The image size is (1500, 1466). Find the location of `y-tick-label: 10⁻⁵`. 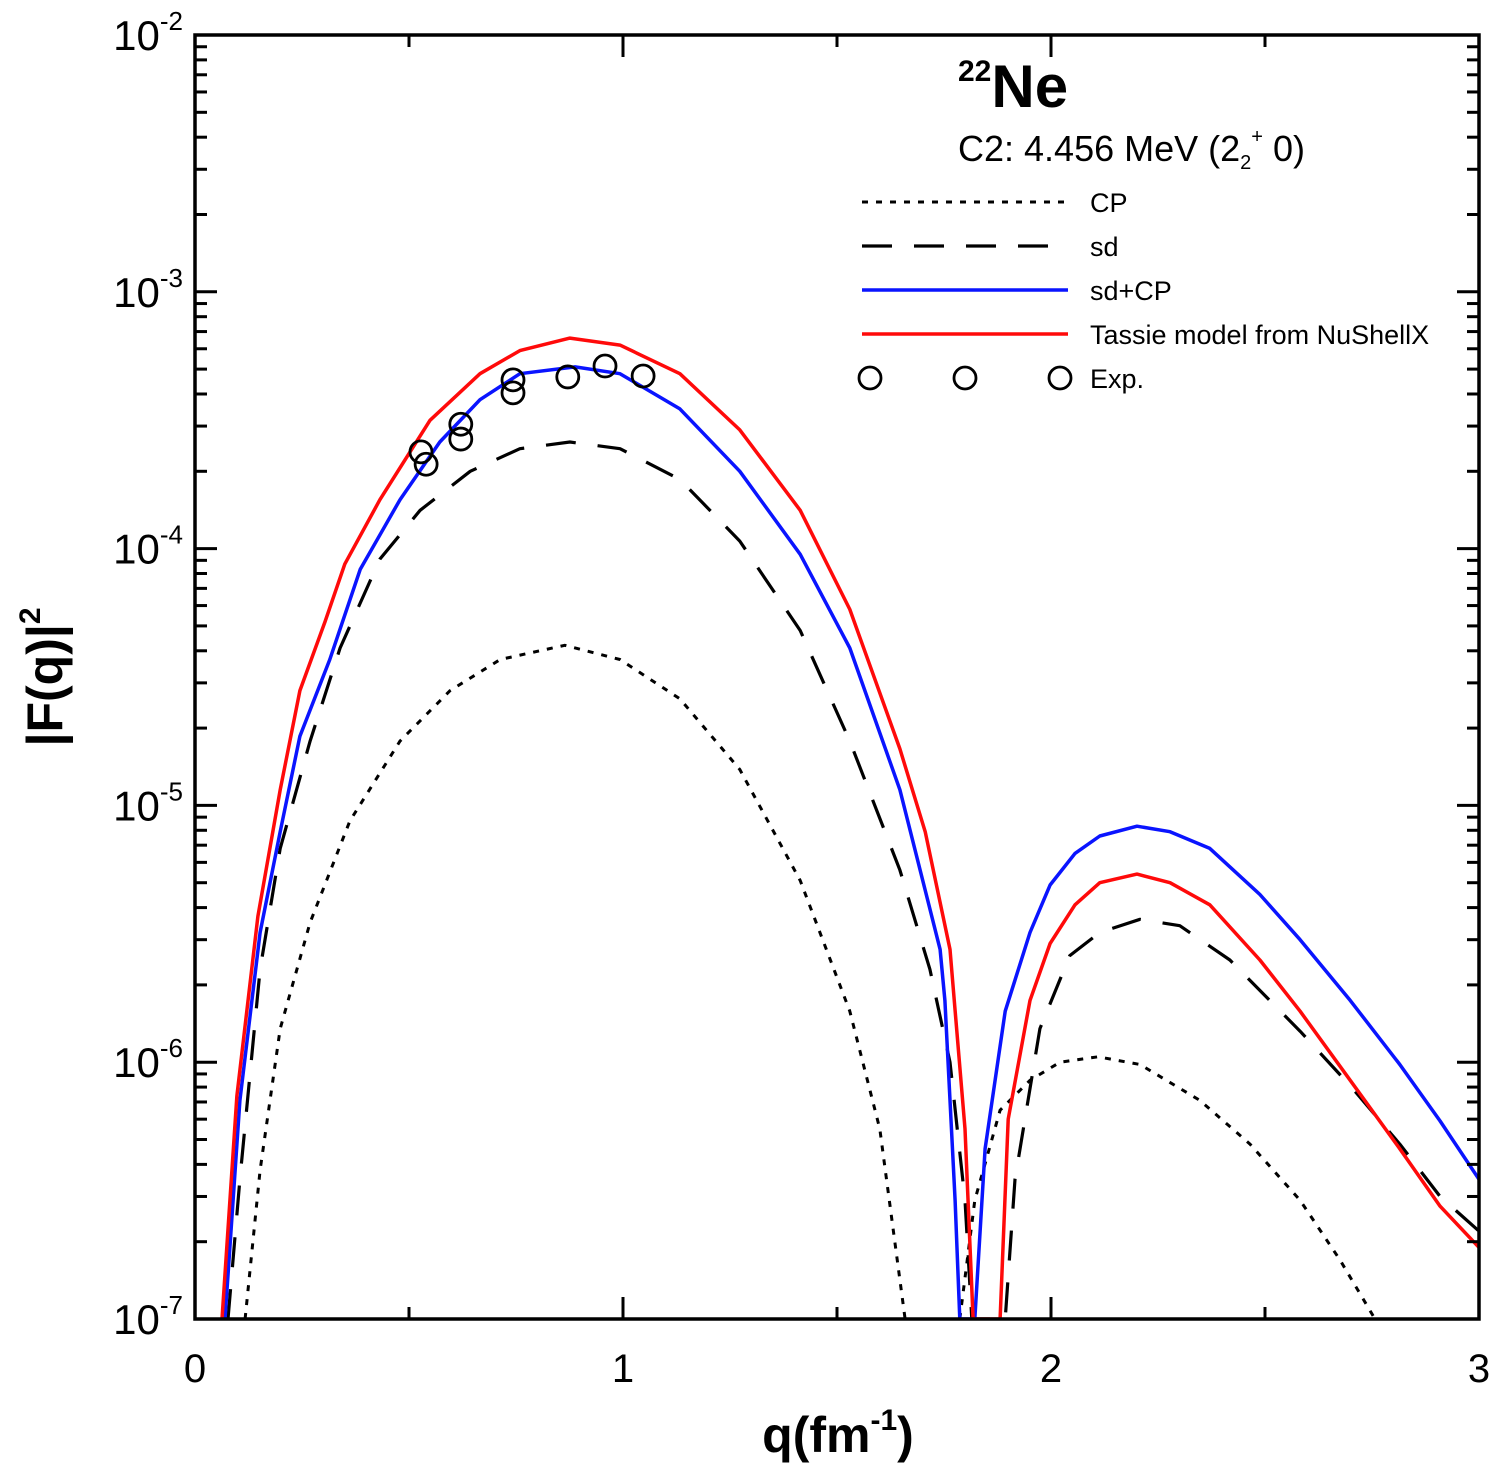

y-tick-label: 10⁻⁵ is located at coordinates (148, 802).